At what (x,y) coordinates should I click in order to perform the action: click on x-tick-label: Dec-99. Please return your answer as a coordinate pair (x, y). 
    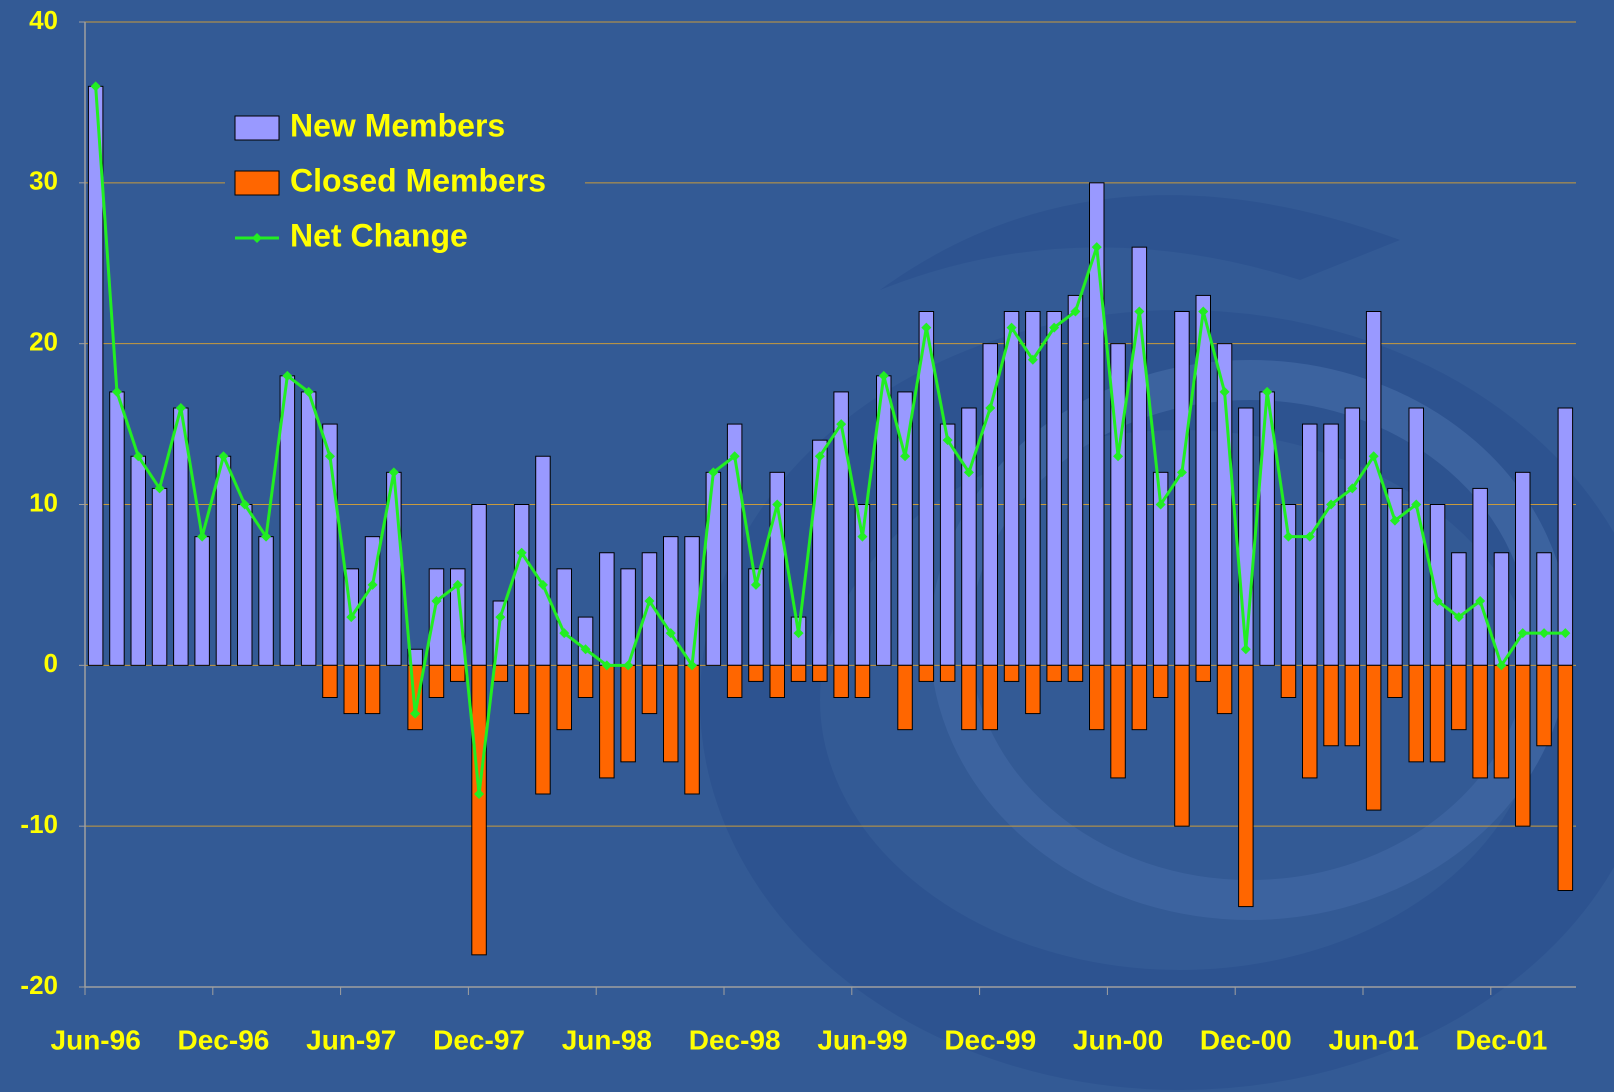
    Looking at the image, I should click on (990, 1039).